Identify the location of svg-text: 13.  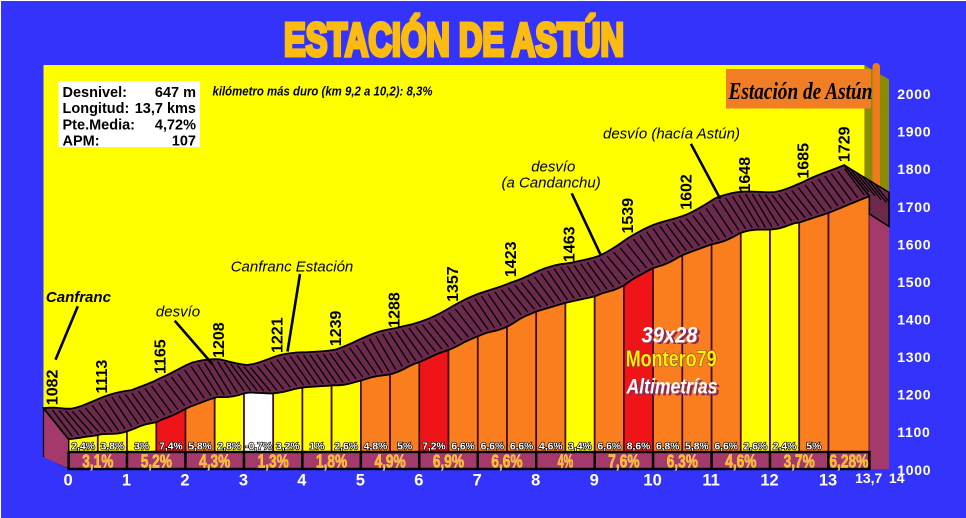
(828, 481).